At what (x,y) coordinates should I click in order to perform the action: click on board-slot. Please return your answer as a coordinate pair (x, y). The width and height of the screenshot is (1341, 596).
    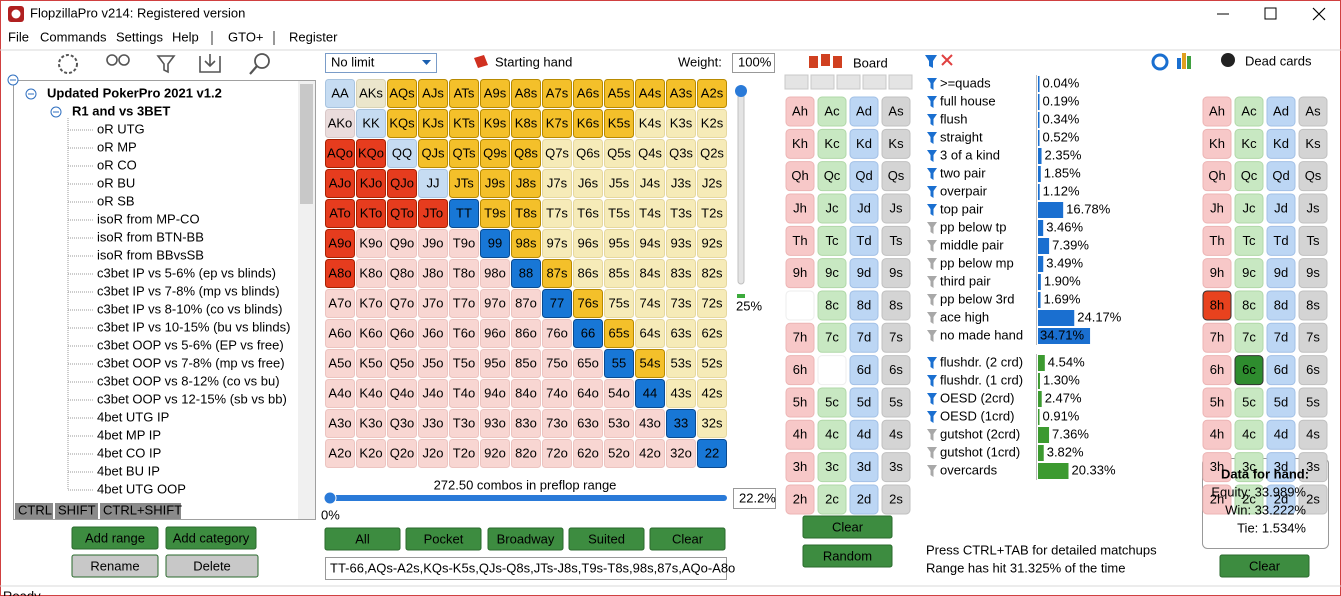
    Looking at the image, I should click on (874, 82).